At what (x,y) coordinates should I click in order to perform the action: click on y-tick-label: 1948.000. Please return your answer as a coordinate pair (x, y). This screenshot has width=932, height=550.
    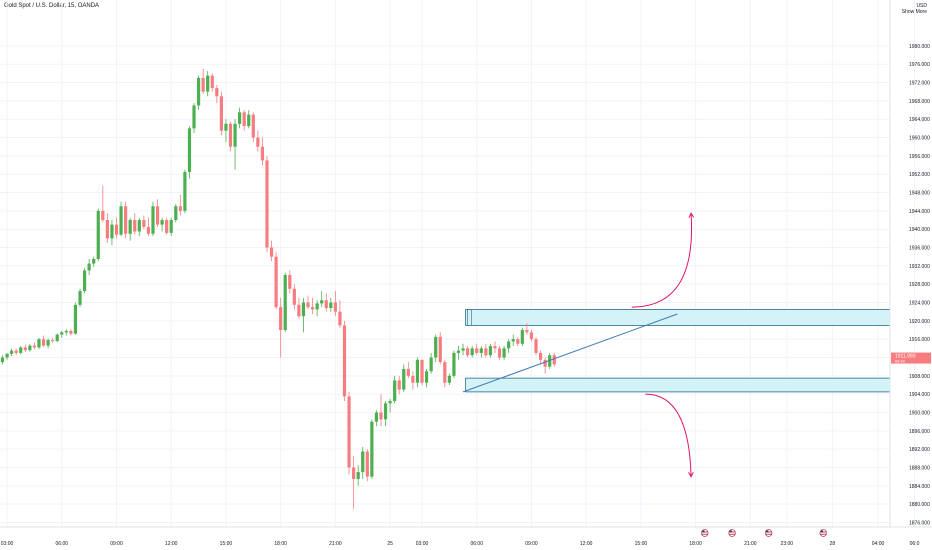
    Looking at the image, I should click on (919, 194).